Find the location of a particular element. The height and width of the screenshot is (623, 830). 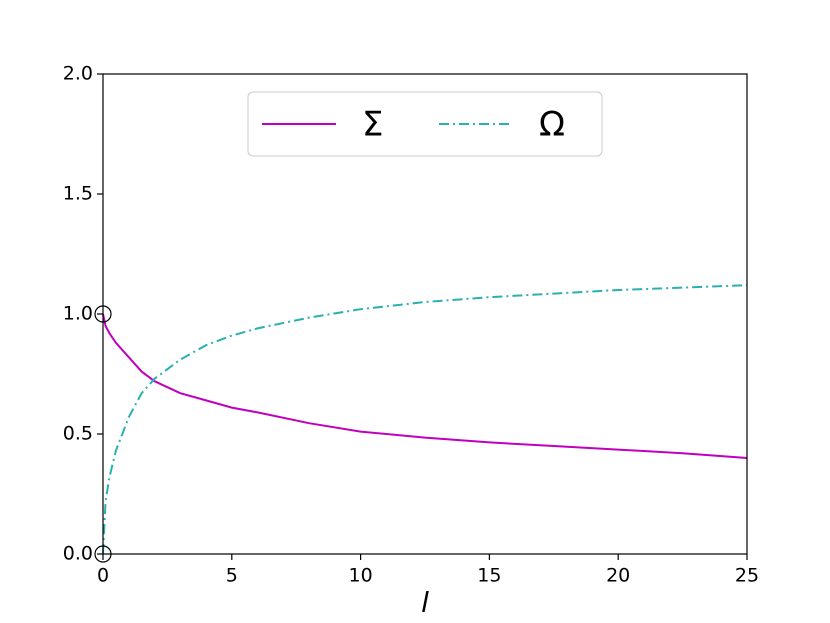

x-axis-label: l is located at coordinates (425, 602).